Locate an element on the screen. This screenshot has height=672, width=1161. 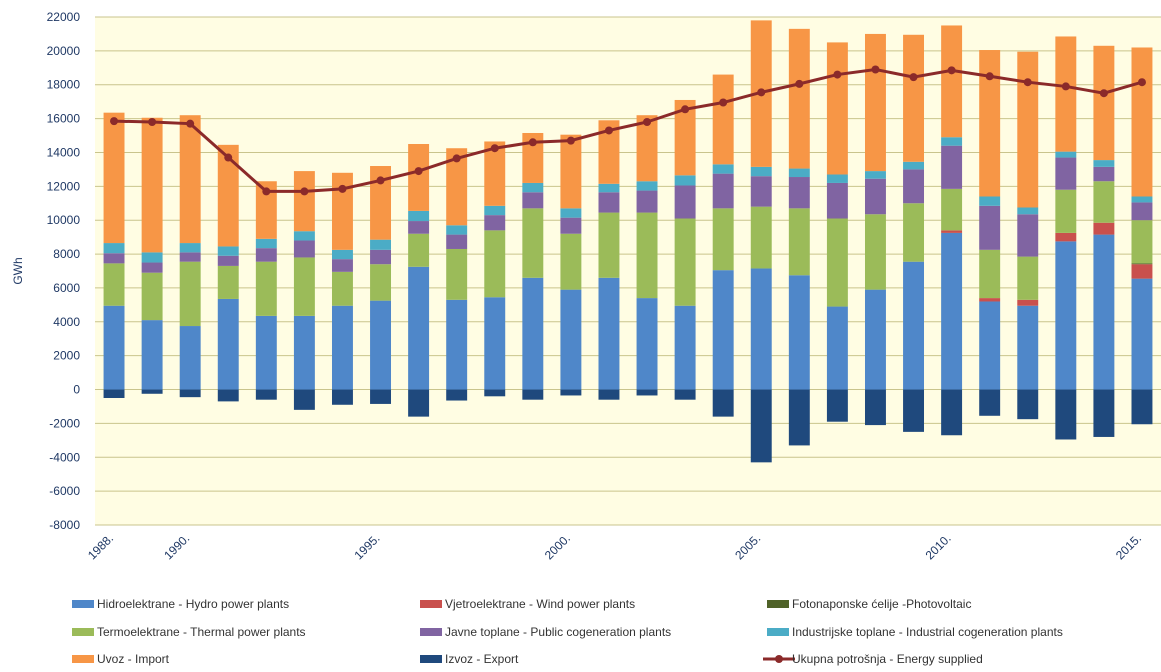
y-tick-label: 14000 is located at coordinates (64, 152).